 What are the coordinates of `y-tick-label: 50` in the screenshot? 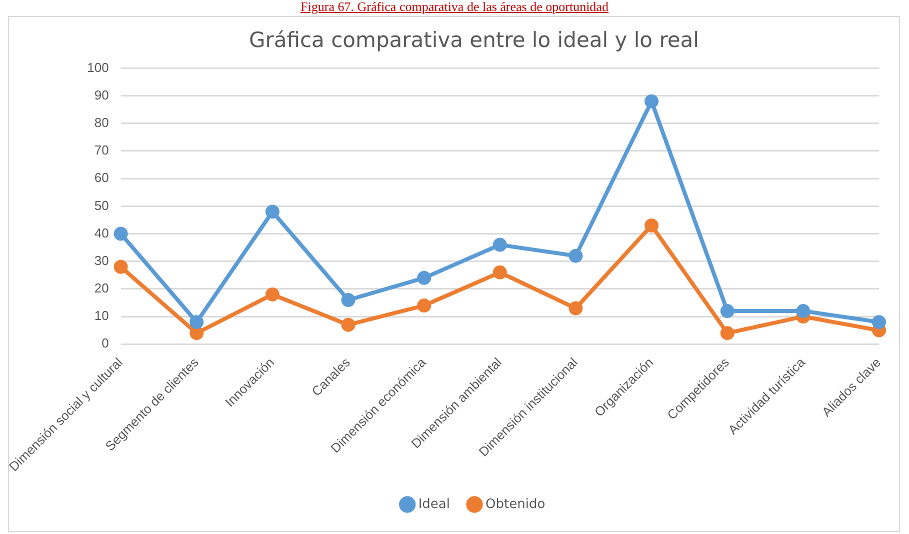 It's located at (101, 205).